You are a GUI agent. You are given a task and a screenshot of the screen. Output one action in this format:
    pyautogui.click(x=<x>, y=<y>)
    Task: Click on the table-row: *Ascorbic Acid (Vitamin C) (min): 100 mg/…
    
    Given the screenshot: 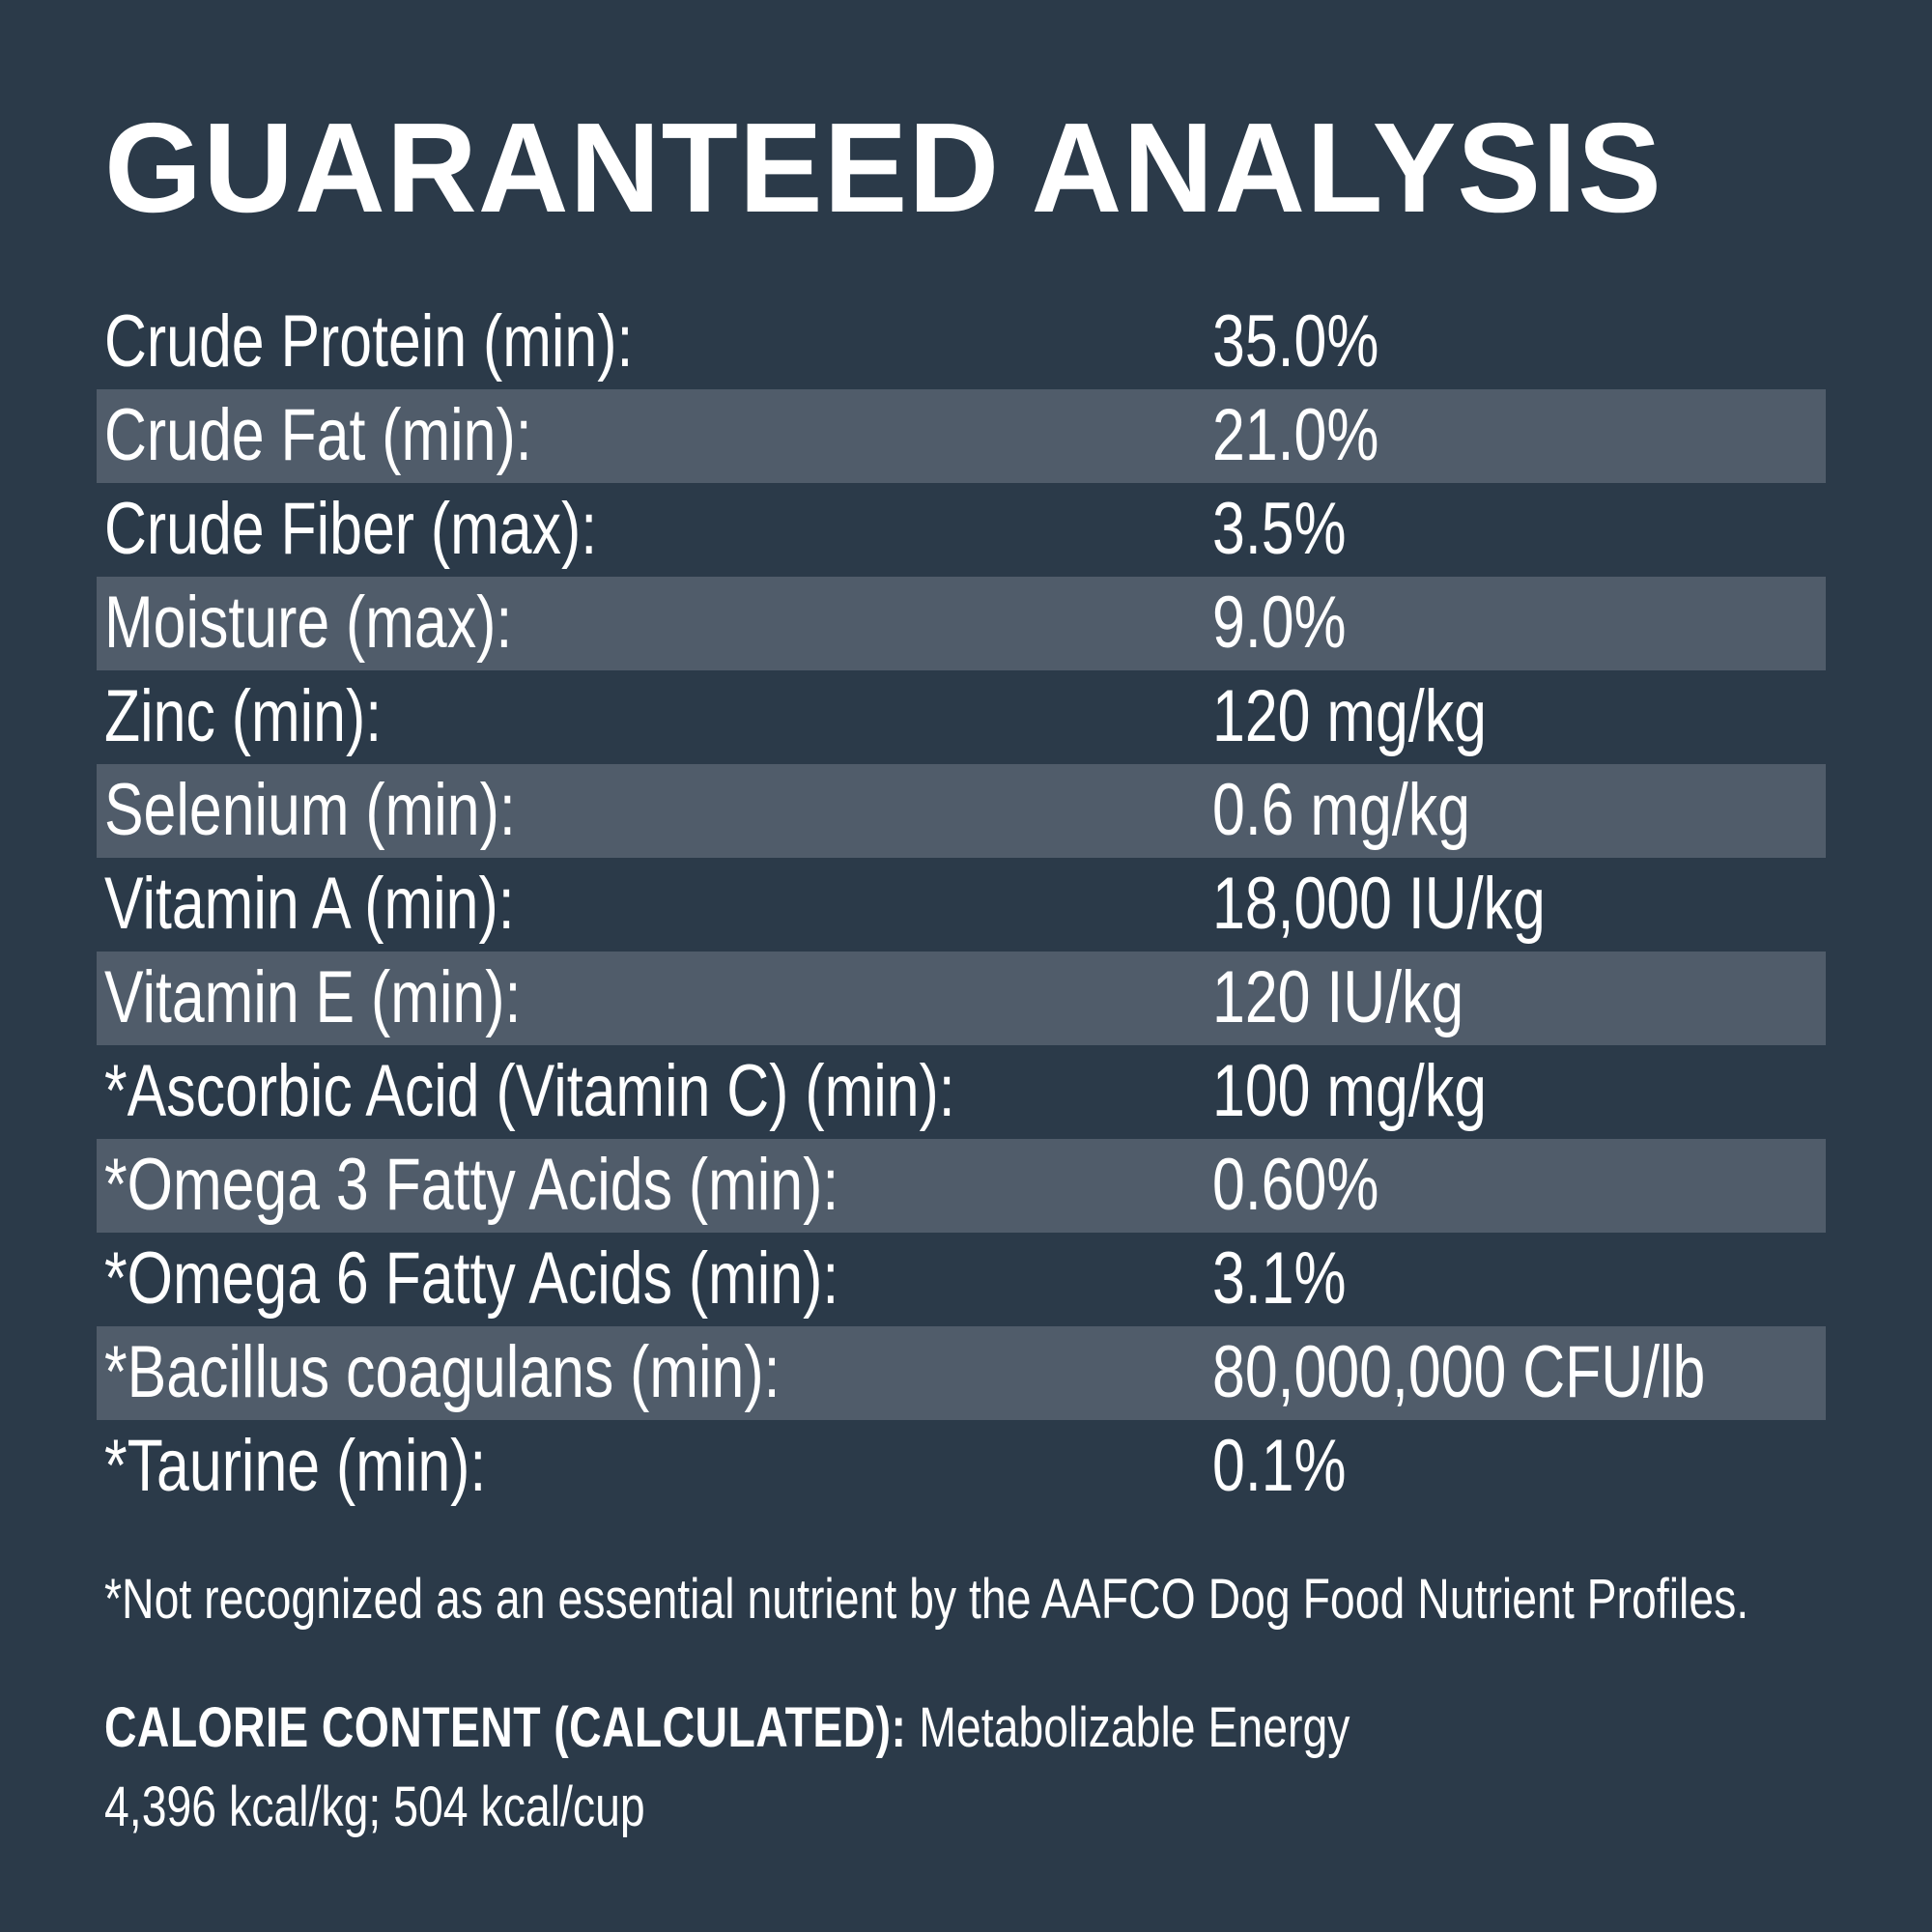 What is the action you would take?
    pyautogui.click(x=961, y=1092)
    